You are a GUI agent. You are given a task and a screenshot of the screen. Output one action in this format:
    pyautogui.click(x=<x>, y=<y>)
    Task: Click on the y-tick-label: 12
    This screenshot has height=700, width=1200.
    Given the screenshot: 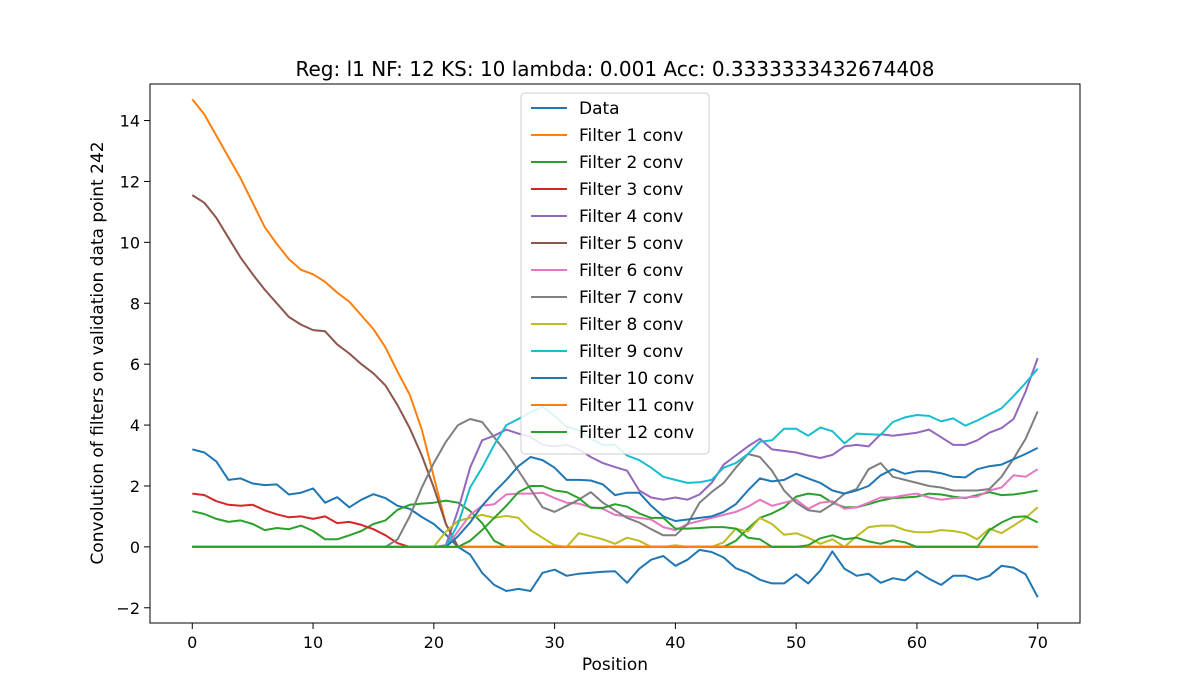 What is the action you would take?
    pyautogui.click(x=130, y=181)
    